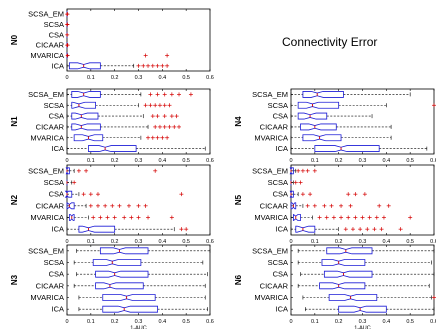 The image size is (436, 329). I want to click on method-label: CICAAR, so click(274, 126).